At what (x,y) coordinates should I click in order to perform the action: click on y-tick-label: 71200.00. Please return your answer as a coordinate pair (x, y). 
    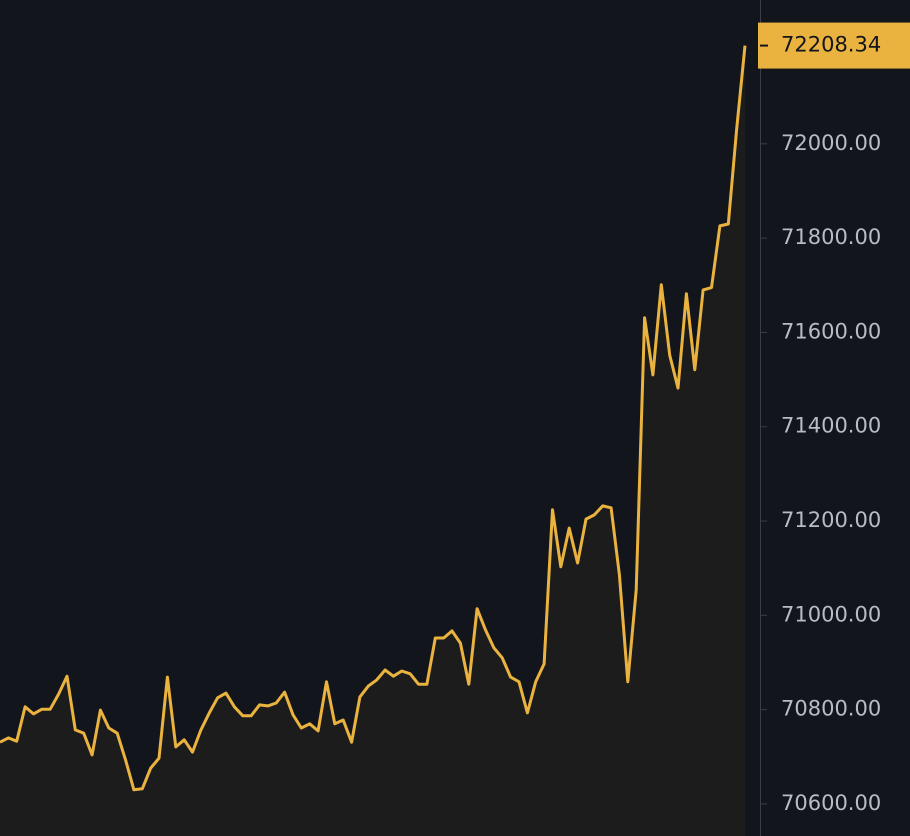
    Looking at the image, I should click on (831, 520).